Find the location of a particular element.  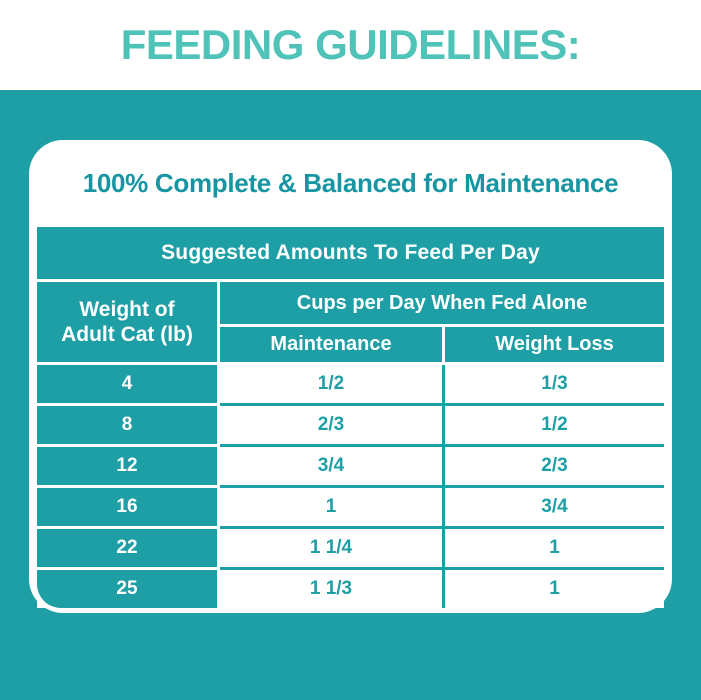

weight-cell: 22 is located at coordinates (127, 548).